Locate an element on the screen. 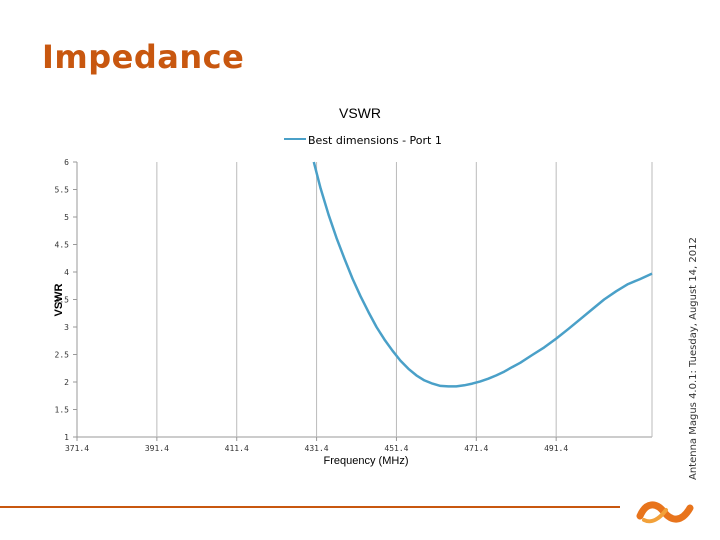 This screenshot has height=540, width=720. x-tick-label: 451.4 is located at coordinates (396, 448).